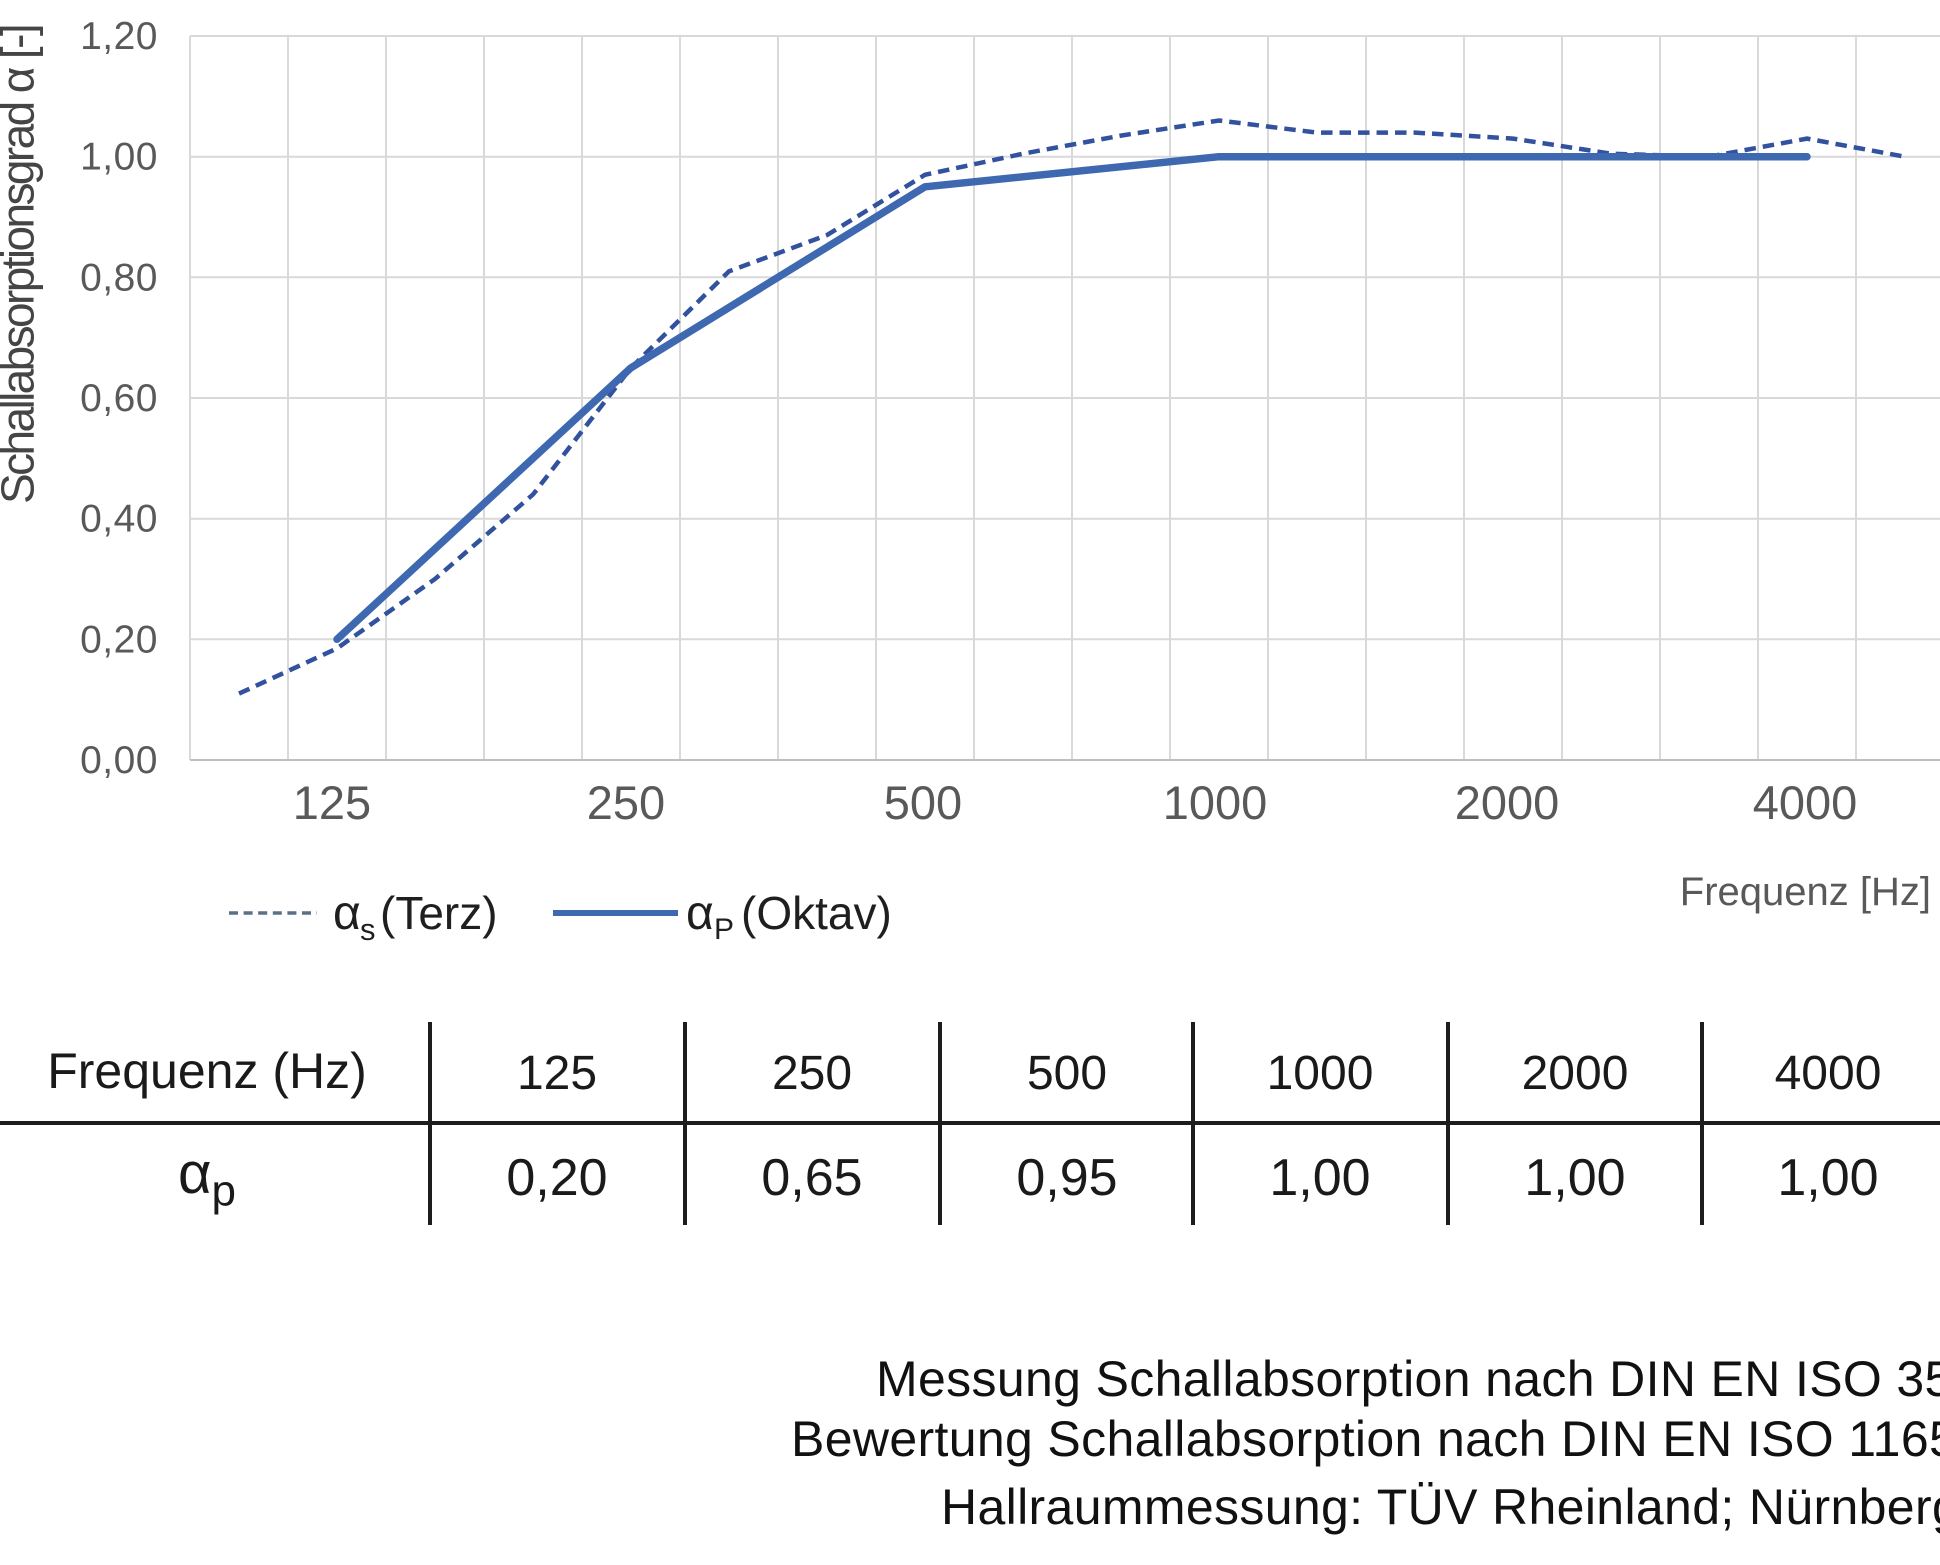 Image resolution: width=1940 pixels, height=1565 pixels. What do you see at coordinates (119, 36) in the screenshot?
I see `svg-text: 1,20` at bounding box center [119, 36].